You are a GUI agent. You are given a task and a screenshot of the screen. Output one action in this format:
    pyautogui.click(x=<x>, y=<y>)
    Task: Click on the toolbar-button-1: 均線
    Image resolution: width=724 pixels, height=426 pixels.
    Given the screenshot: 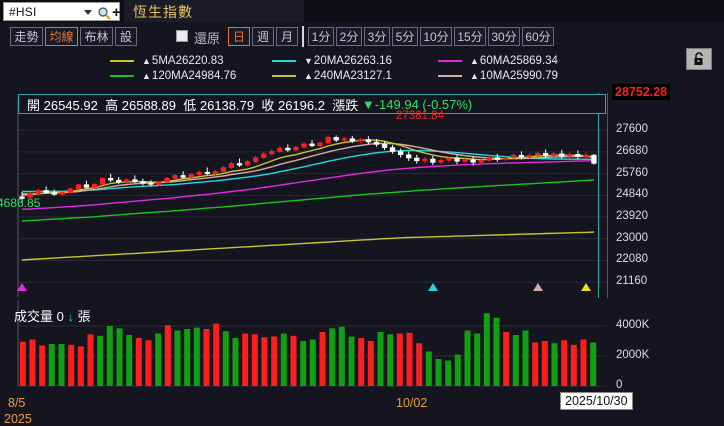 What is the action you would take?
    pyautogui.click(x=61, y=36)
    